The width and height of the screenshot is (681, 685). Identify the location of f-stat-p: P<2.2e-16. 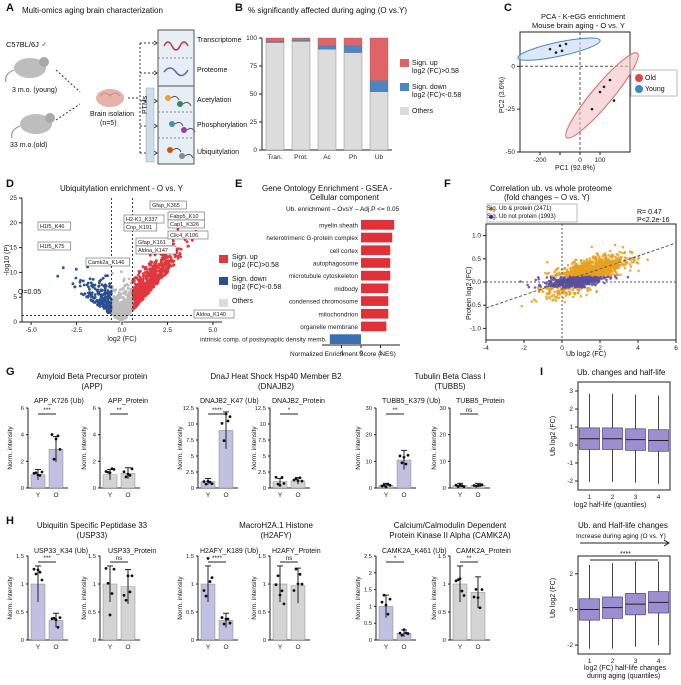
(653, 220).